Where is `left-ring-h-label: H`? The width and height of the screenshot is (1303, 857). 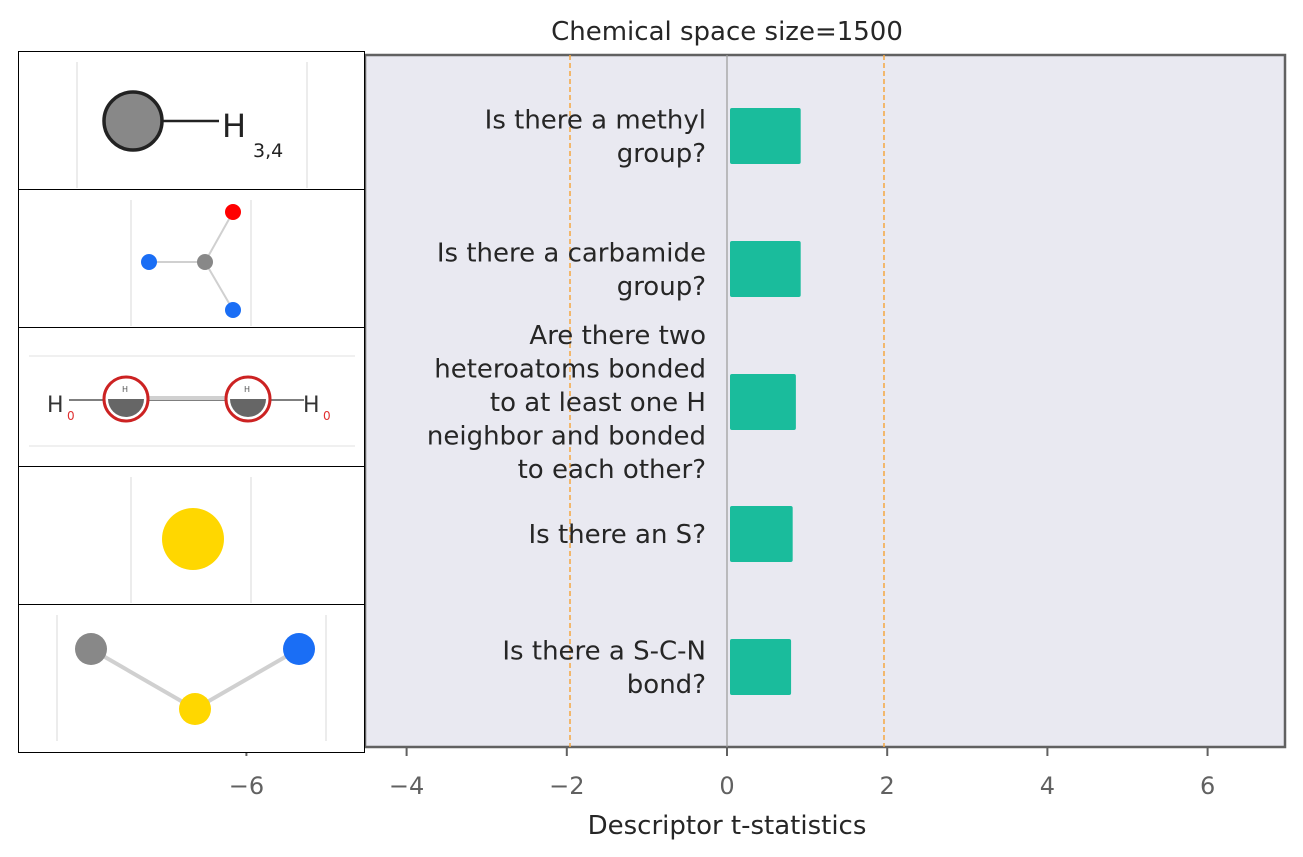 left-ring-h-label: H is located at coordinates (125, 389).